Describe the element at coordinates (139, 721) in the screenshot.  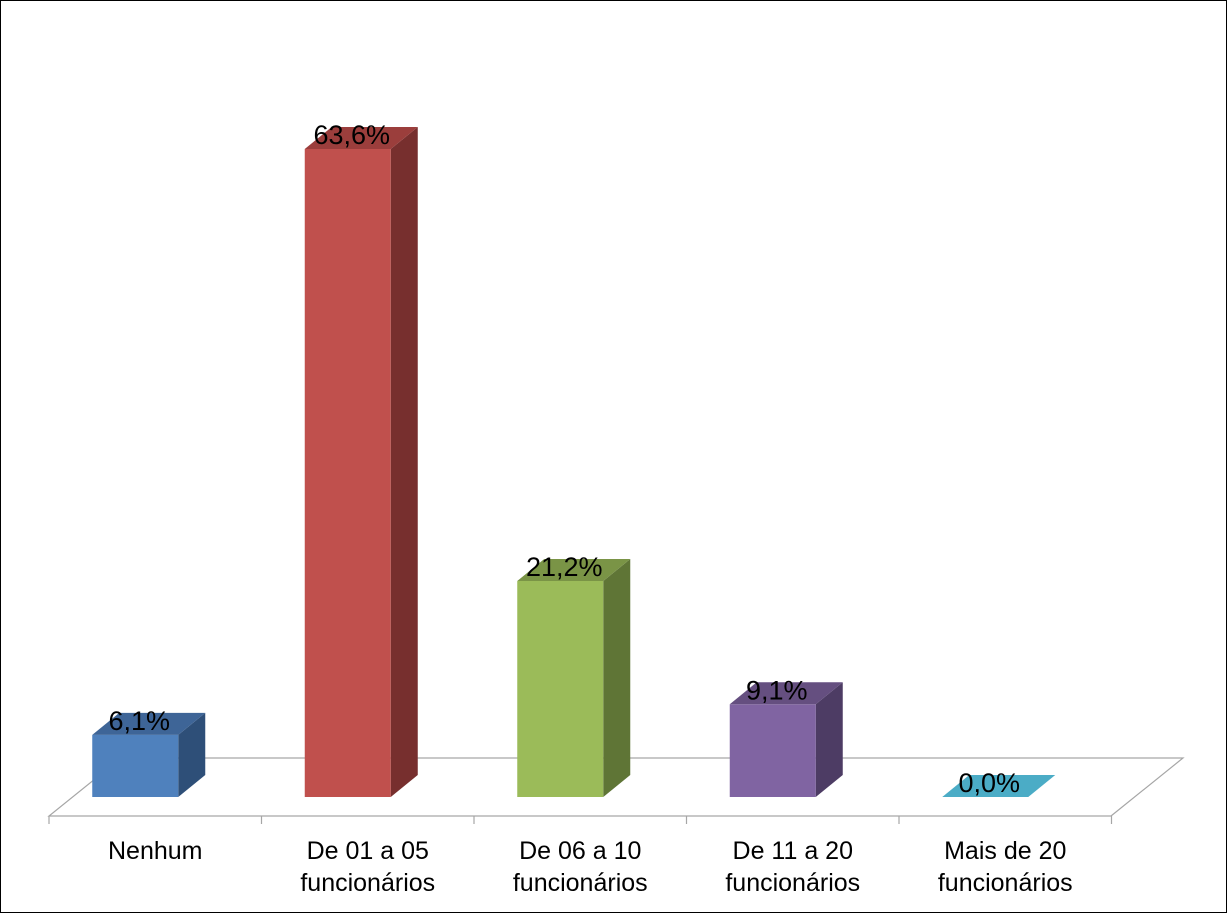
I see `data-label: 6,1%` at that location.